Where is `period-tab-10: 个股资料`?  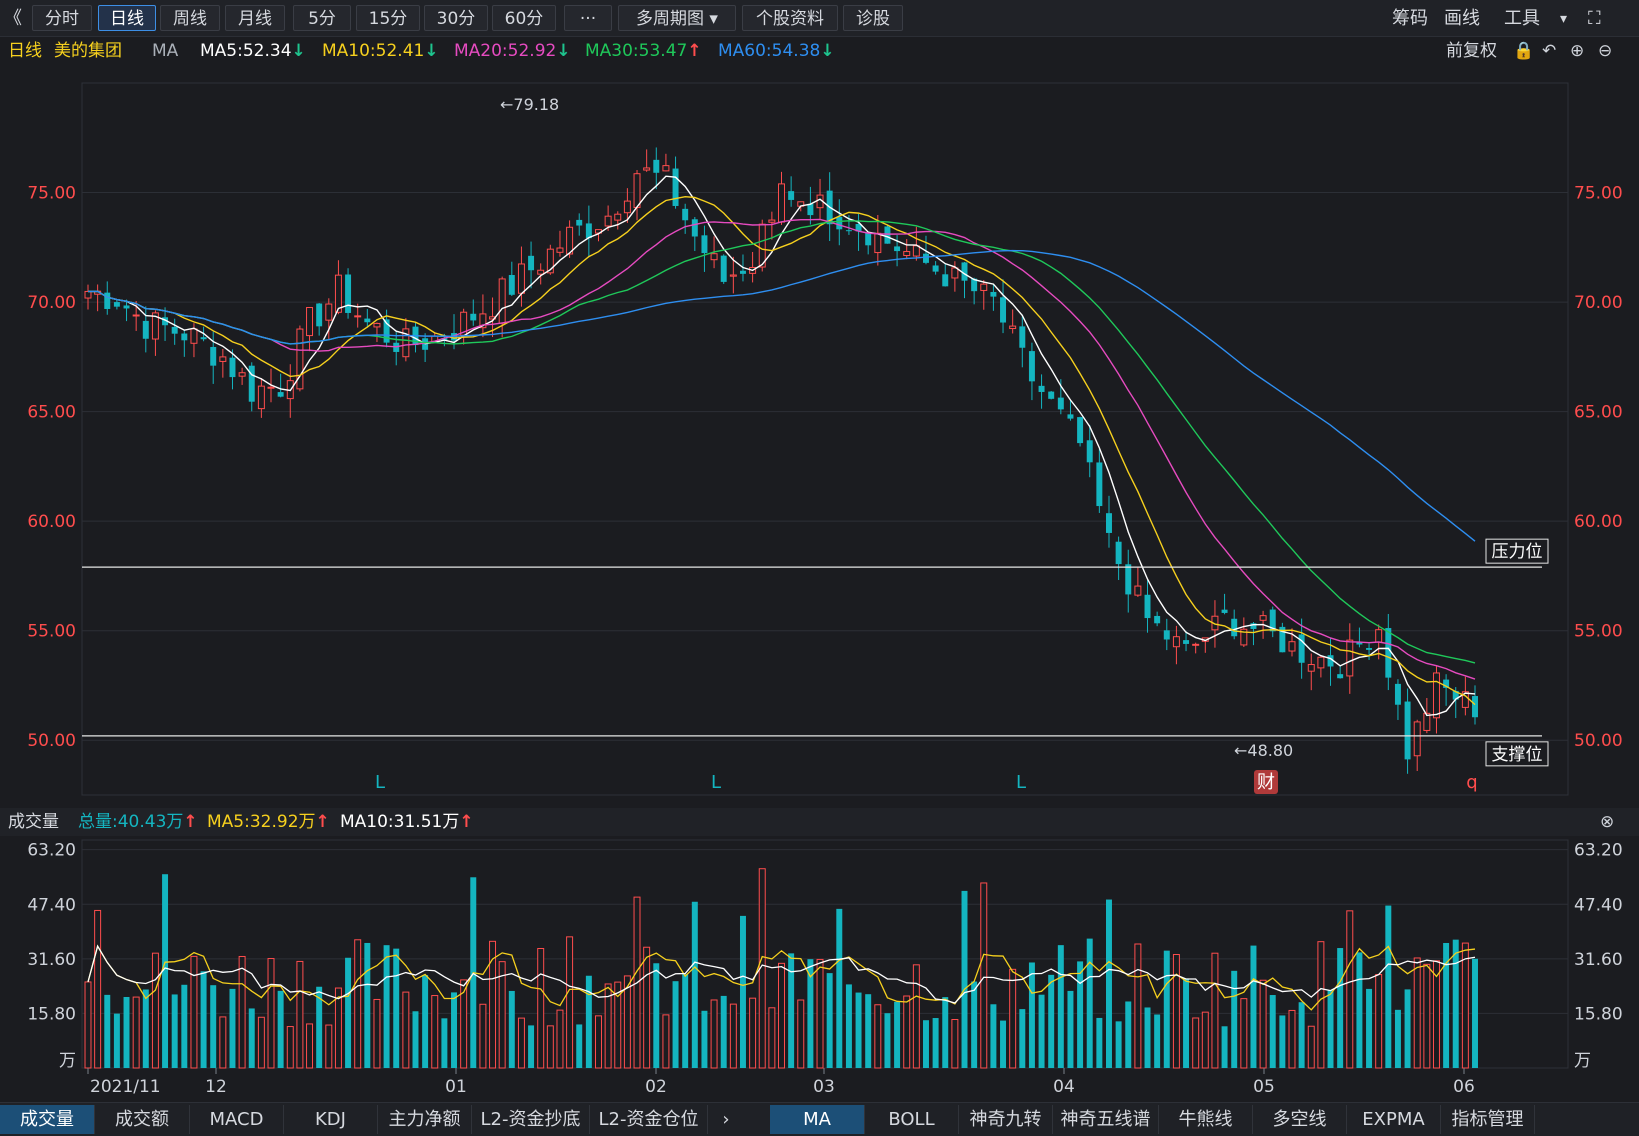 period-tab-10: 个股资料 is located at coordinates (790, 18).